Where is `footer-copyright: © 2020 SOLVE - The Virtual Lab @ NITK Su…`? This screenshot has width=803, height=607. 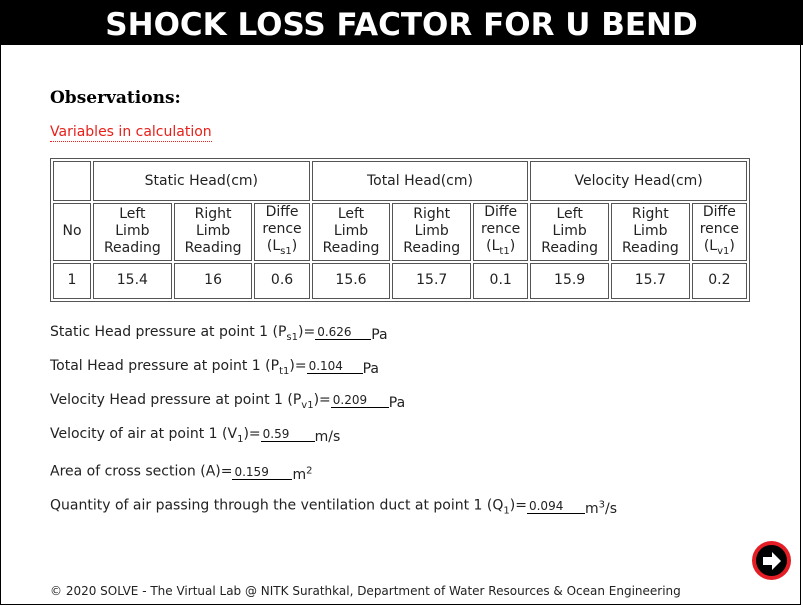 footer-copyright: © 2020 SOLVE - The Virtual Lab @ NITK Su… is located at coordinates (365, 591).